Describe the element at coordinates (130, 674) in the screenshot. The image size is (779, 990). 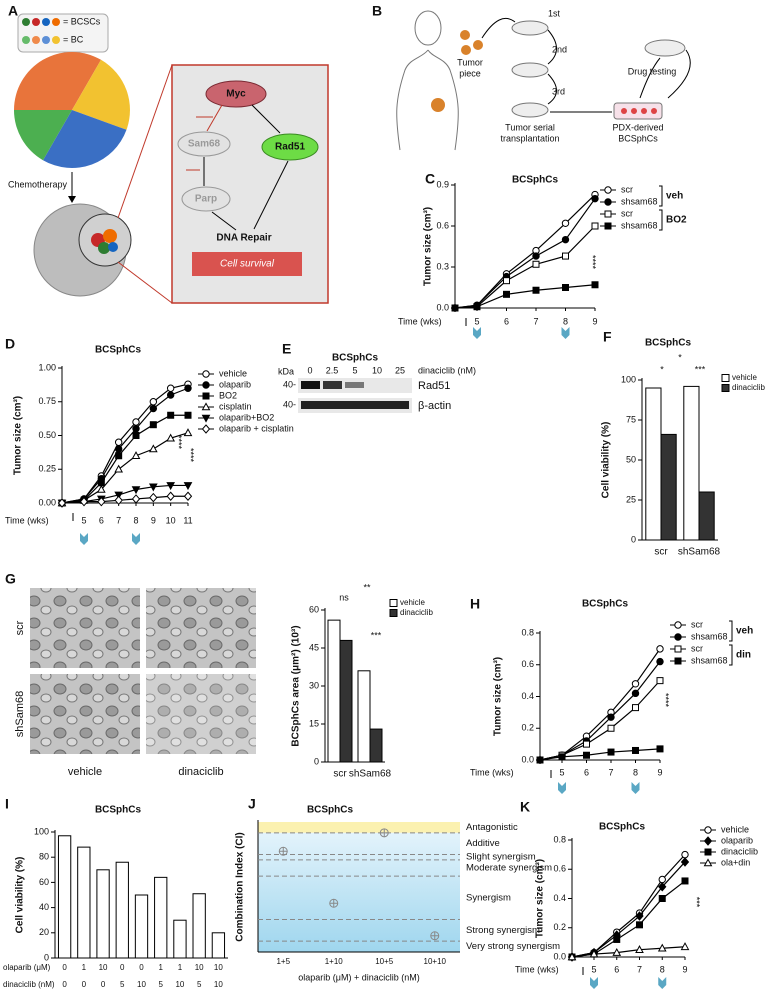
I see `panel-g: G scr shSam68 vehicle dinaciclib` at that location.